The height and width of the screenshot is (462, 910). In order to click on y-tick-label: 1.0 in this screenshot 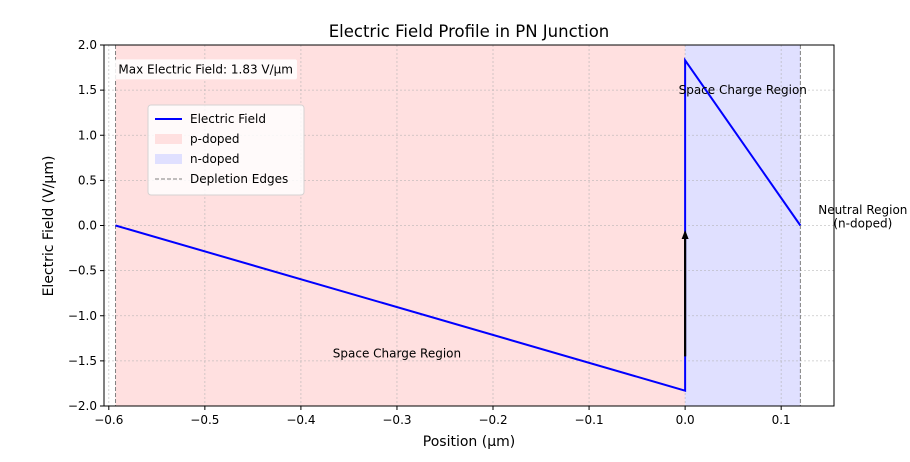, I will do `click(87, 135)`.